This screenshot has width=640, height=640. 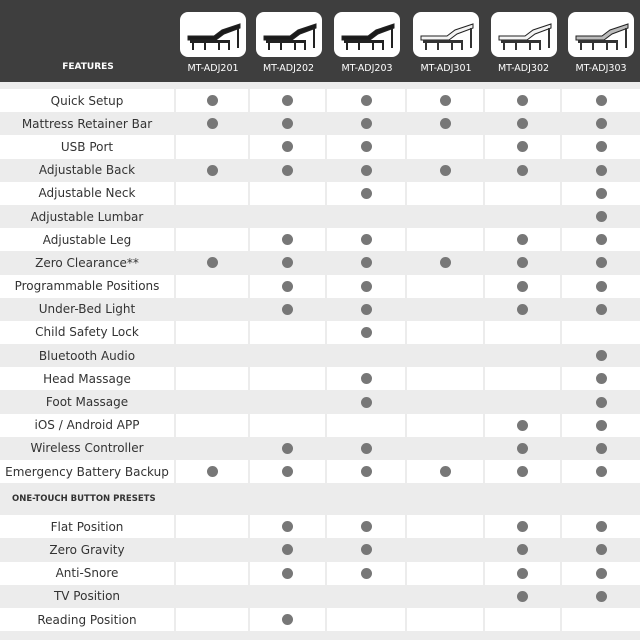 I want to click on feature-label: Foot Massage, so click(x=87, y=402).